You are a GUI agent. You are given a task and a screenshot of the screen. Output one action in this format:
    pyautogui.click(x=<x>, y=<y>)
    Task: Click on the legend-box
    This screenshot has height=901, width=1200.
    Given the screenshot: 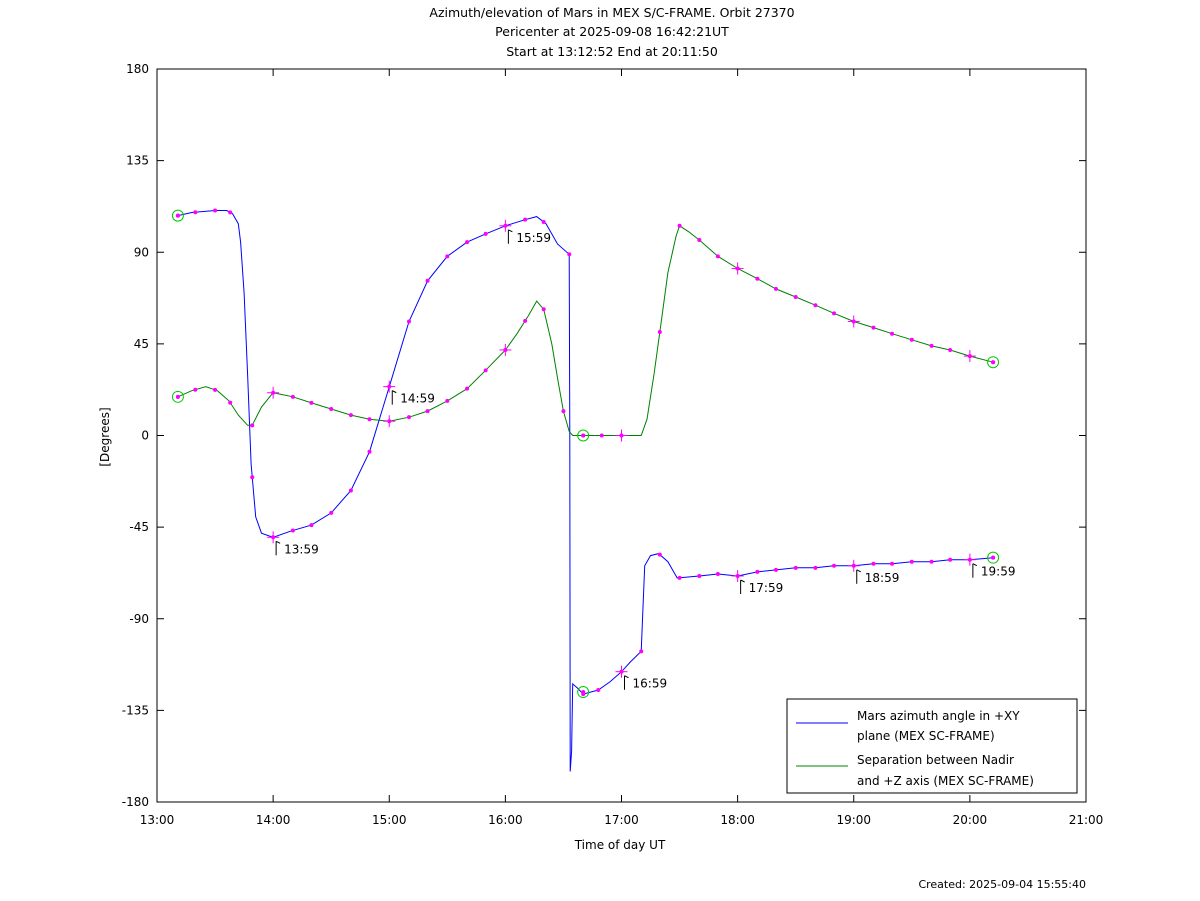 What is the action you would take?
    pyautogui.click(x=932, y=746)
    